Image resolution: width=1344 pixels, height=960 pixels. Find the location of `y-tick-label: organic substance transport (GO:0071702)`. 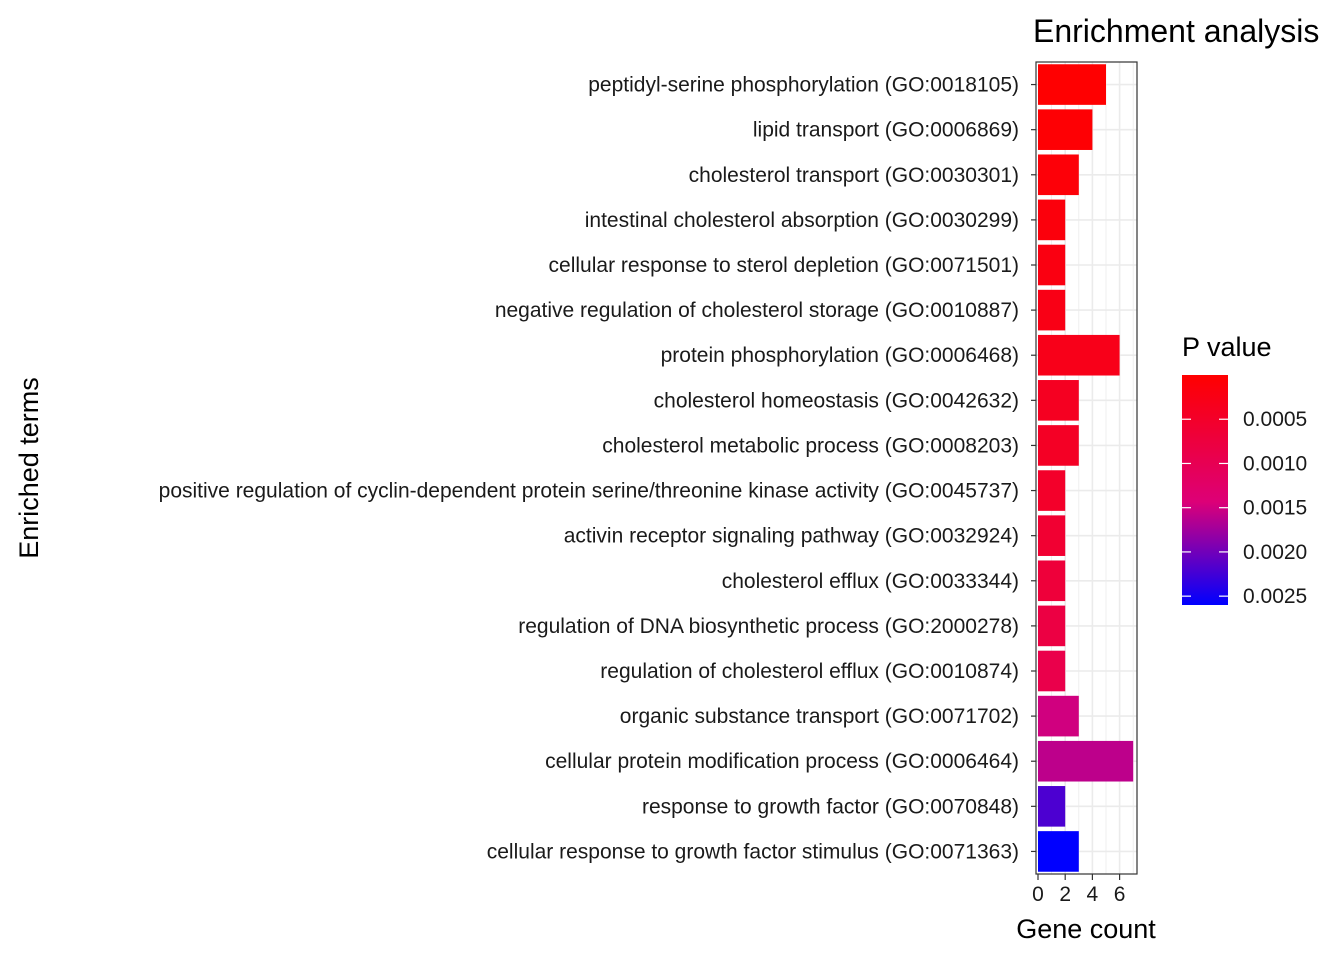

y-tick-label: organic substance transport (GO:0071702) is located at coordinates (819, 716).